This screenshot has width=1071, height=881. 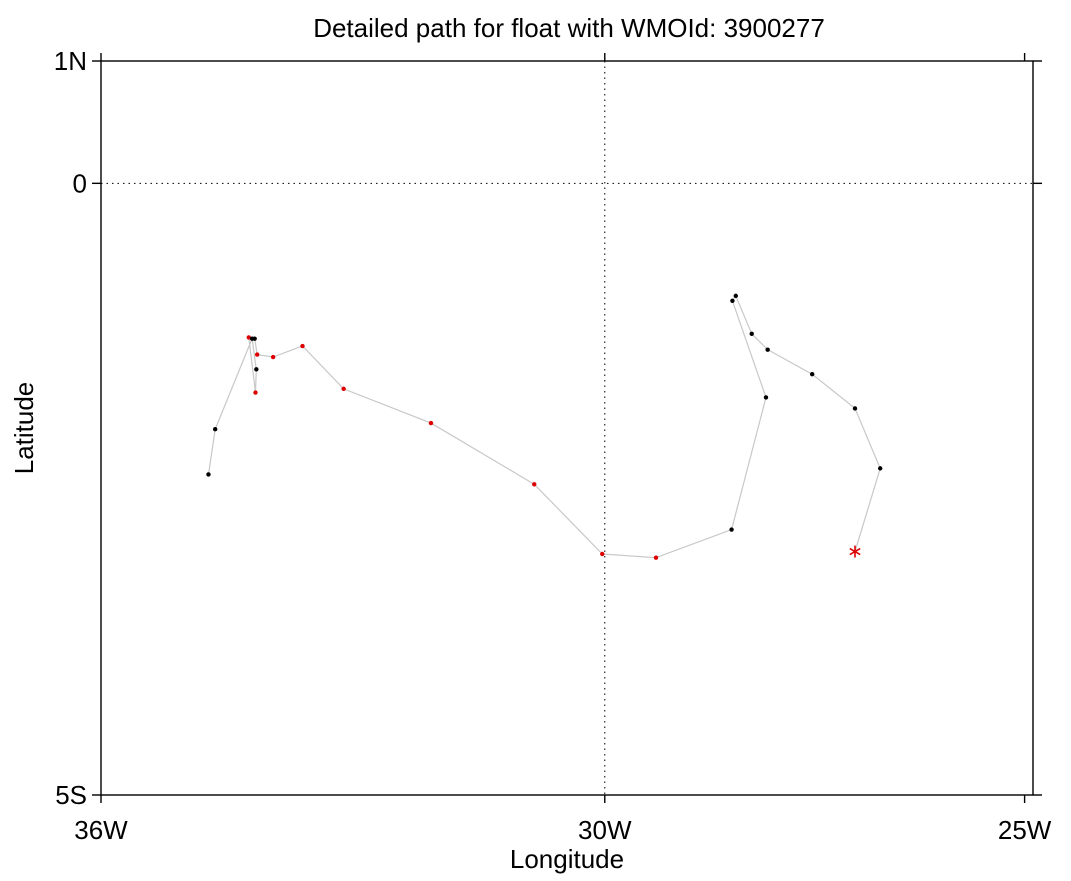 What do you see at coordinates (70, 61) in the screenshot?
I see `y-tick-label-0: 1N` at bounding box center [70, 61].